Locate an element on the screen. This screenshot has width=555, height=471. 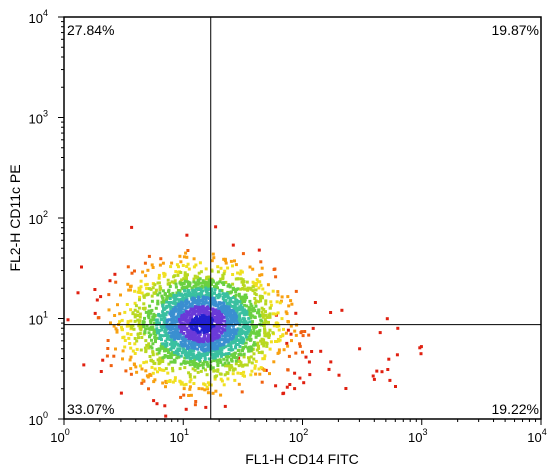
quadrant-label-upper-left: 27.84% is located at coordinates (90, 30).